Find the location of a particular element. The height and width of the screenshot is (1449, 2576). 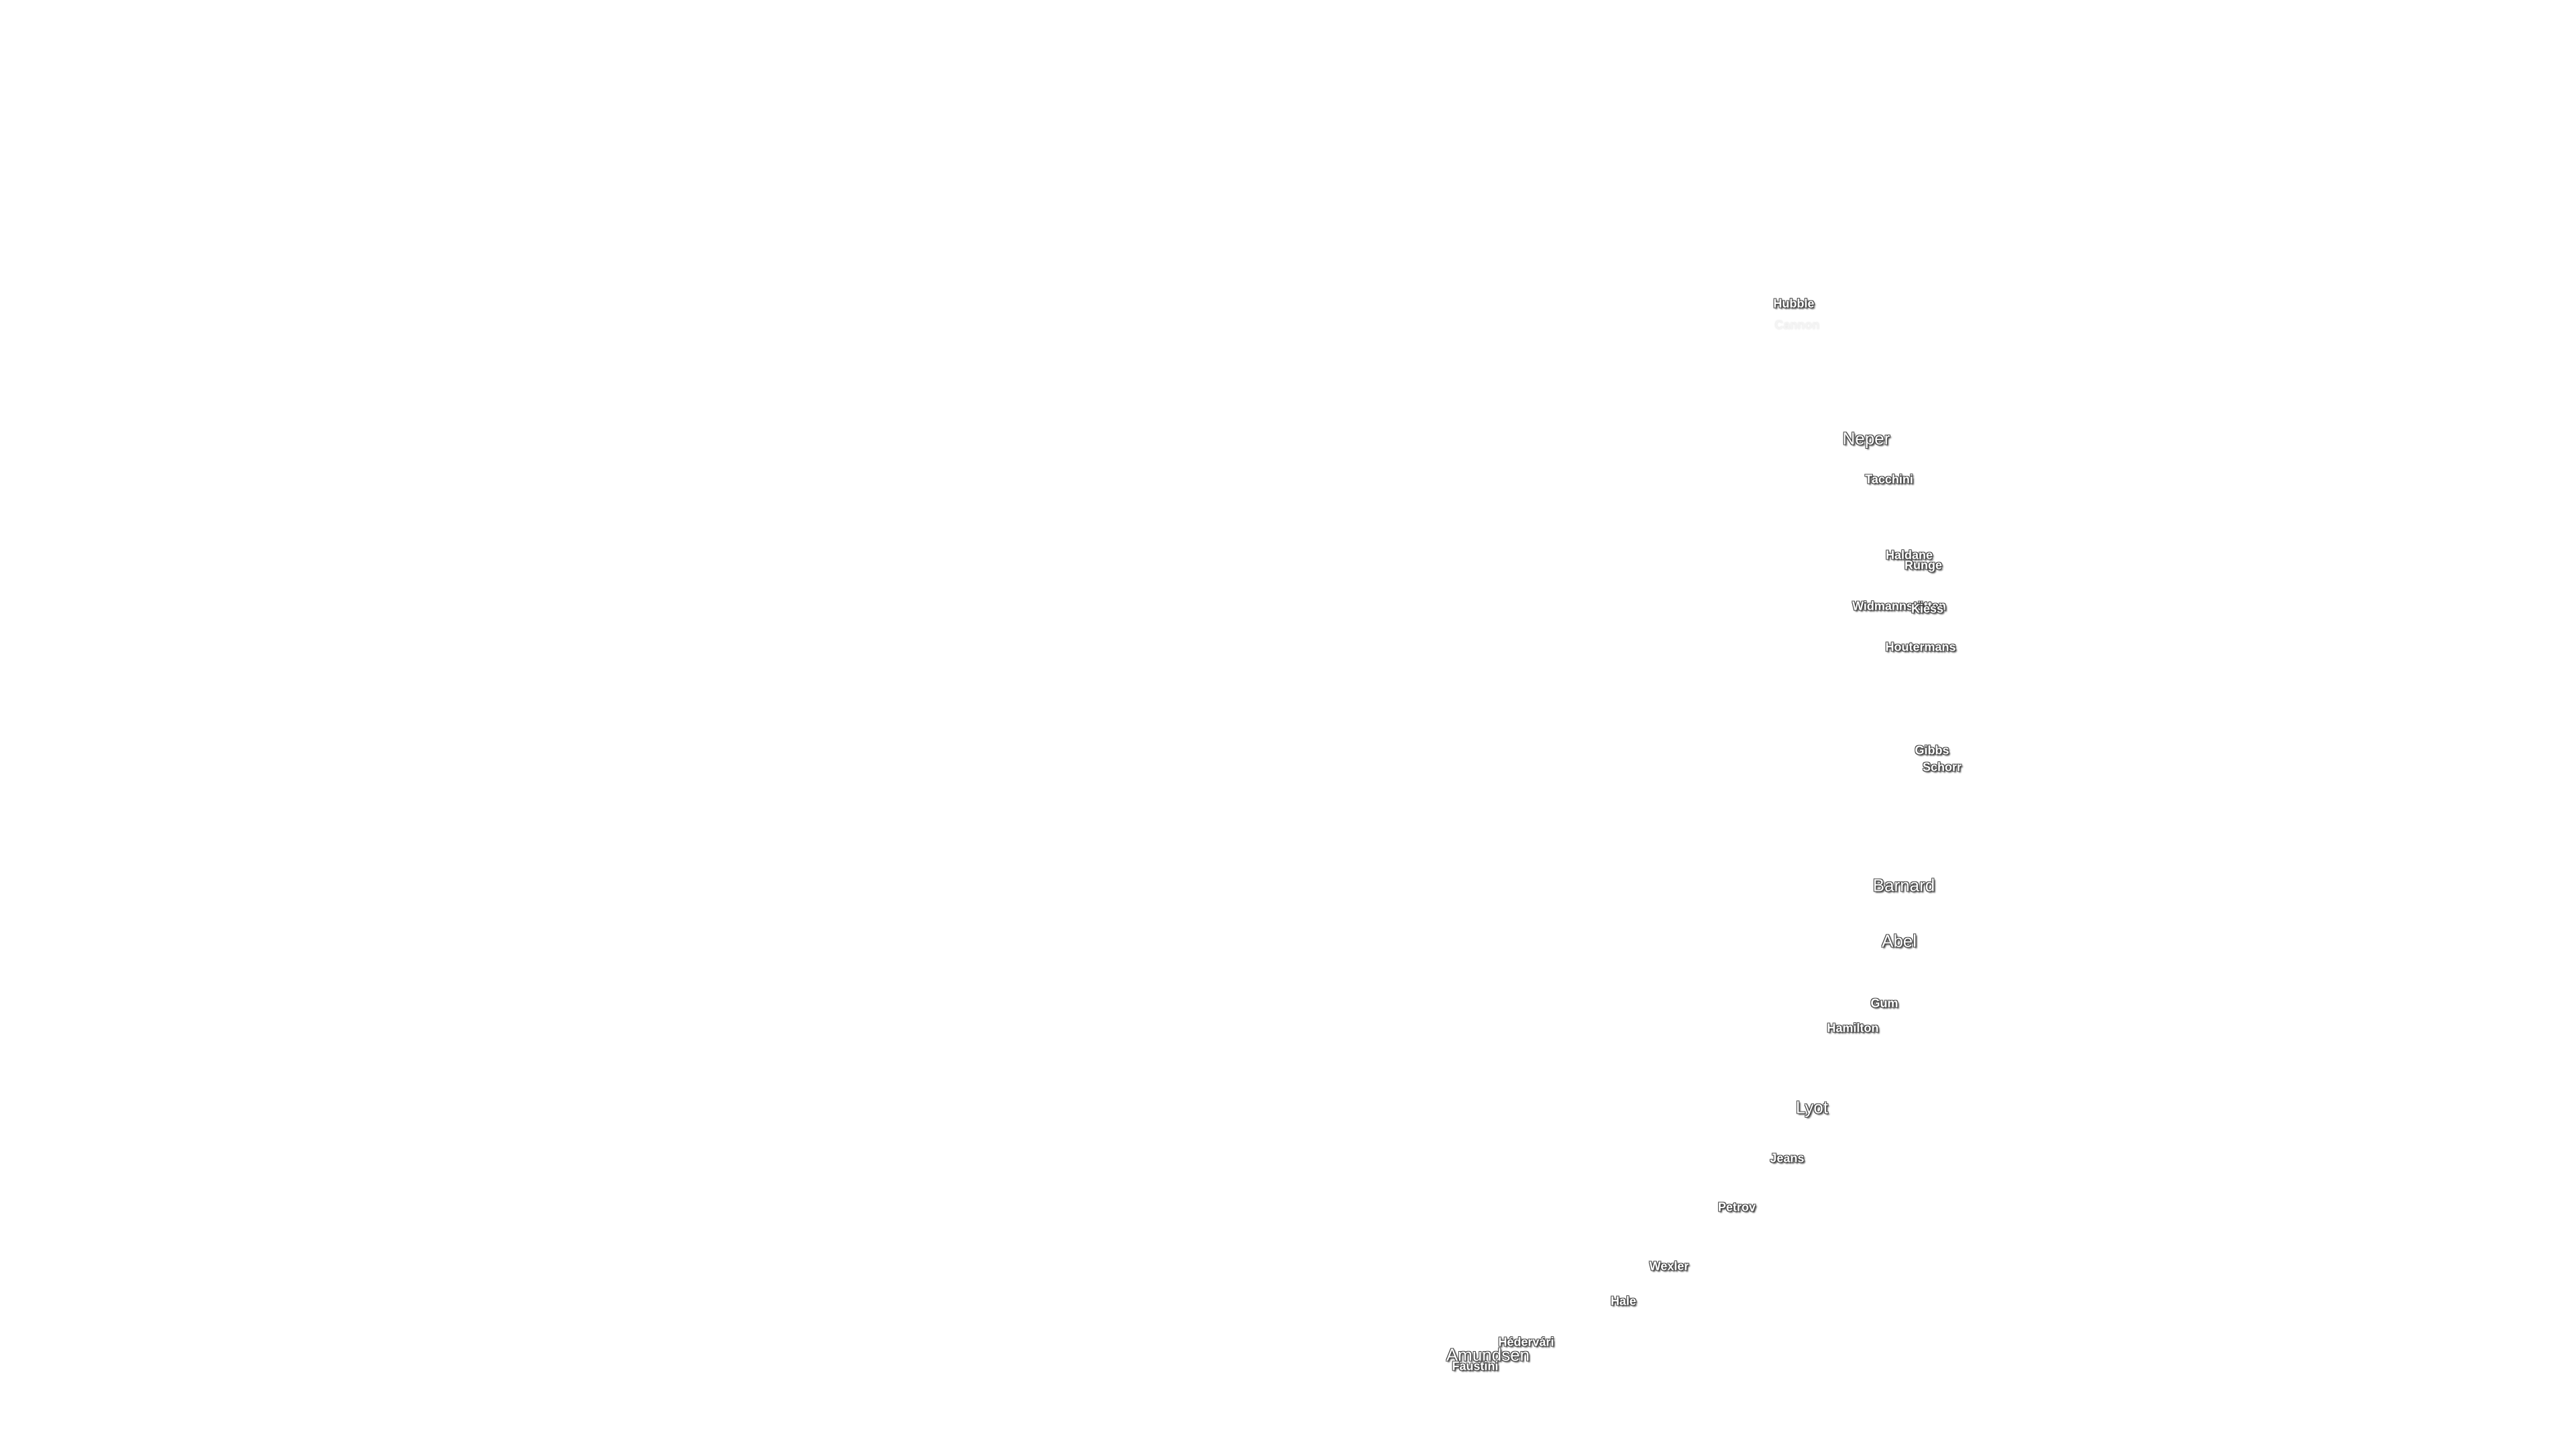

crater-label: Hale is located at coordinates (1623, 1301).